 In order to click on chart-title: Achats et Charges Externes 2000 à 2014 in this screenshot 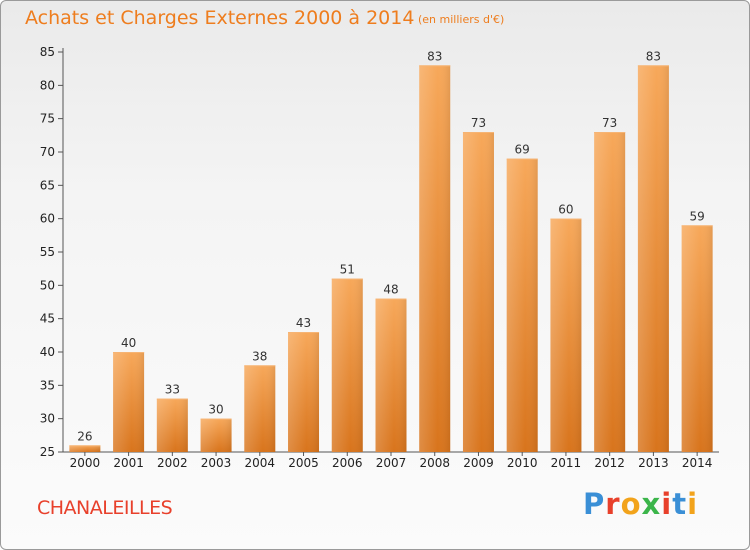, I will do `click(220, 18)`.